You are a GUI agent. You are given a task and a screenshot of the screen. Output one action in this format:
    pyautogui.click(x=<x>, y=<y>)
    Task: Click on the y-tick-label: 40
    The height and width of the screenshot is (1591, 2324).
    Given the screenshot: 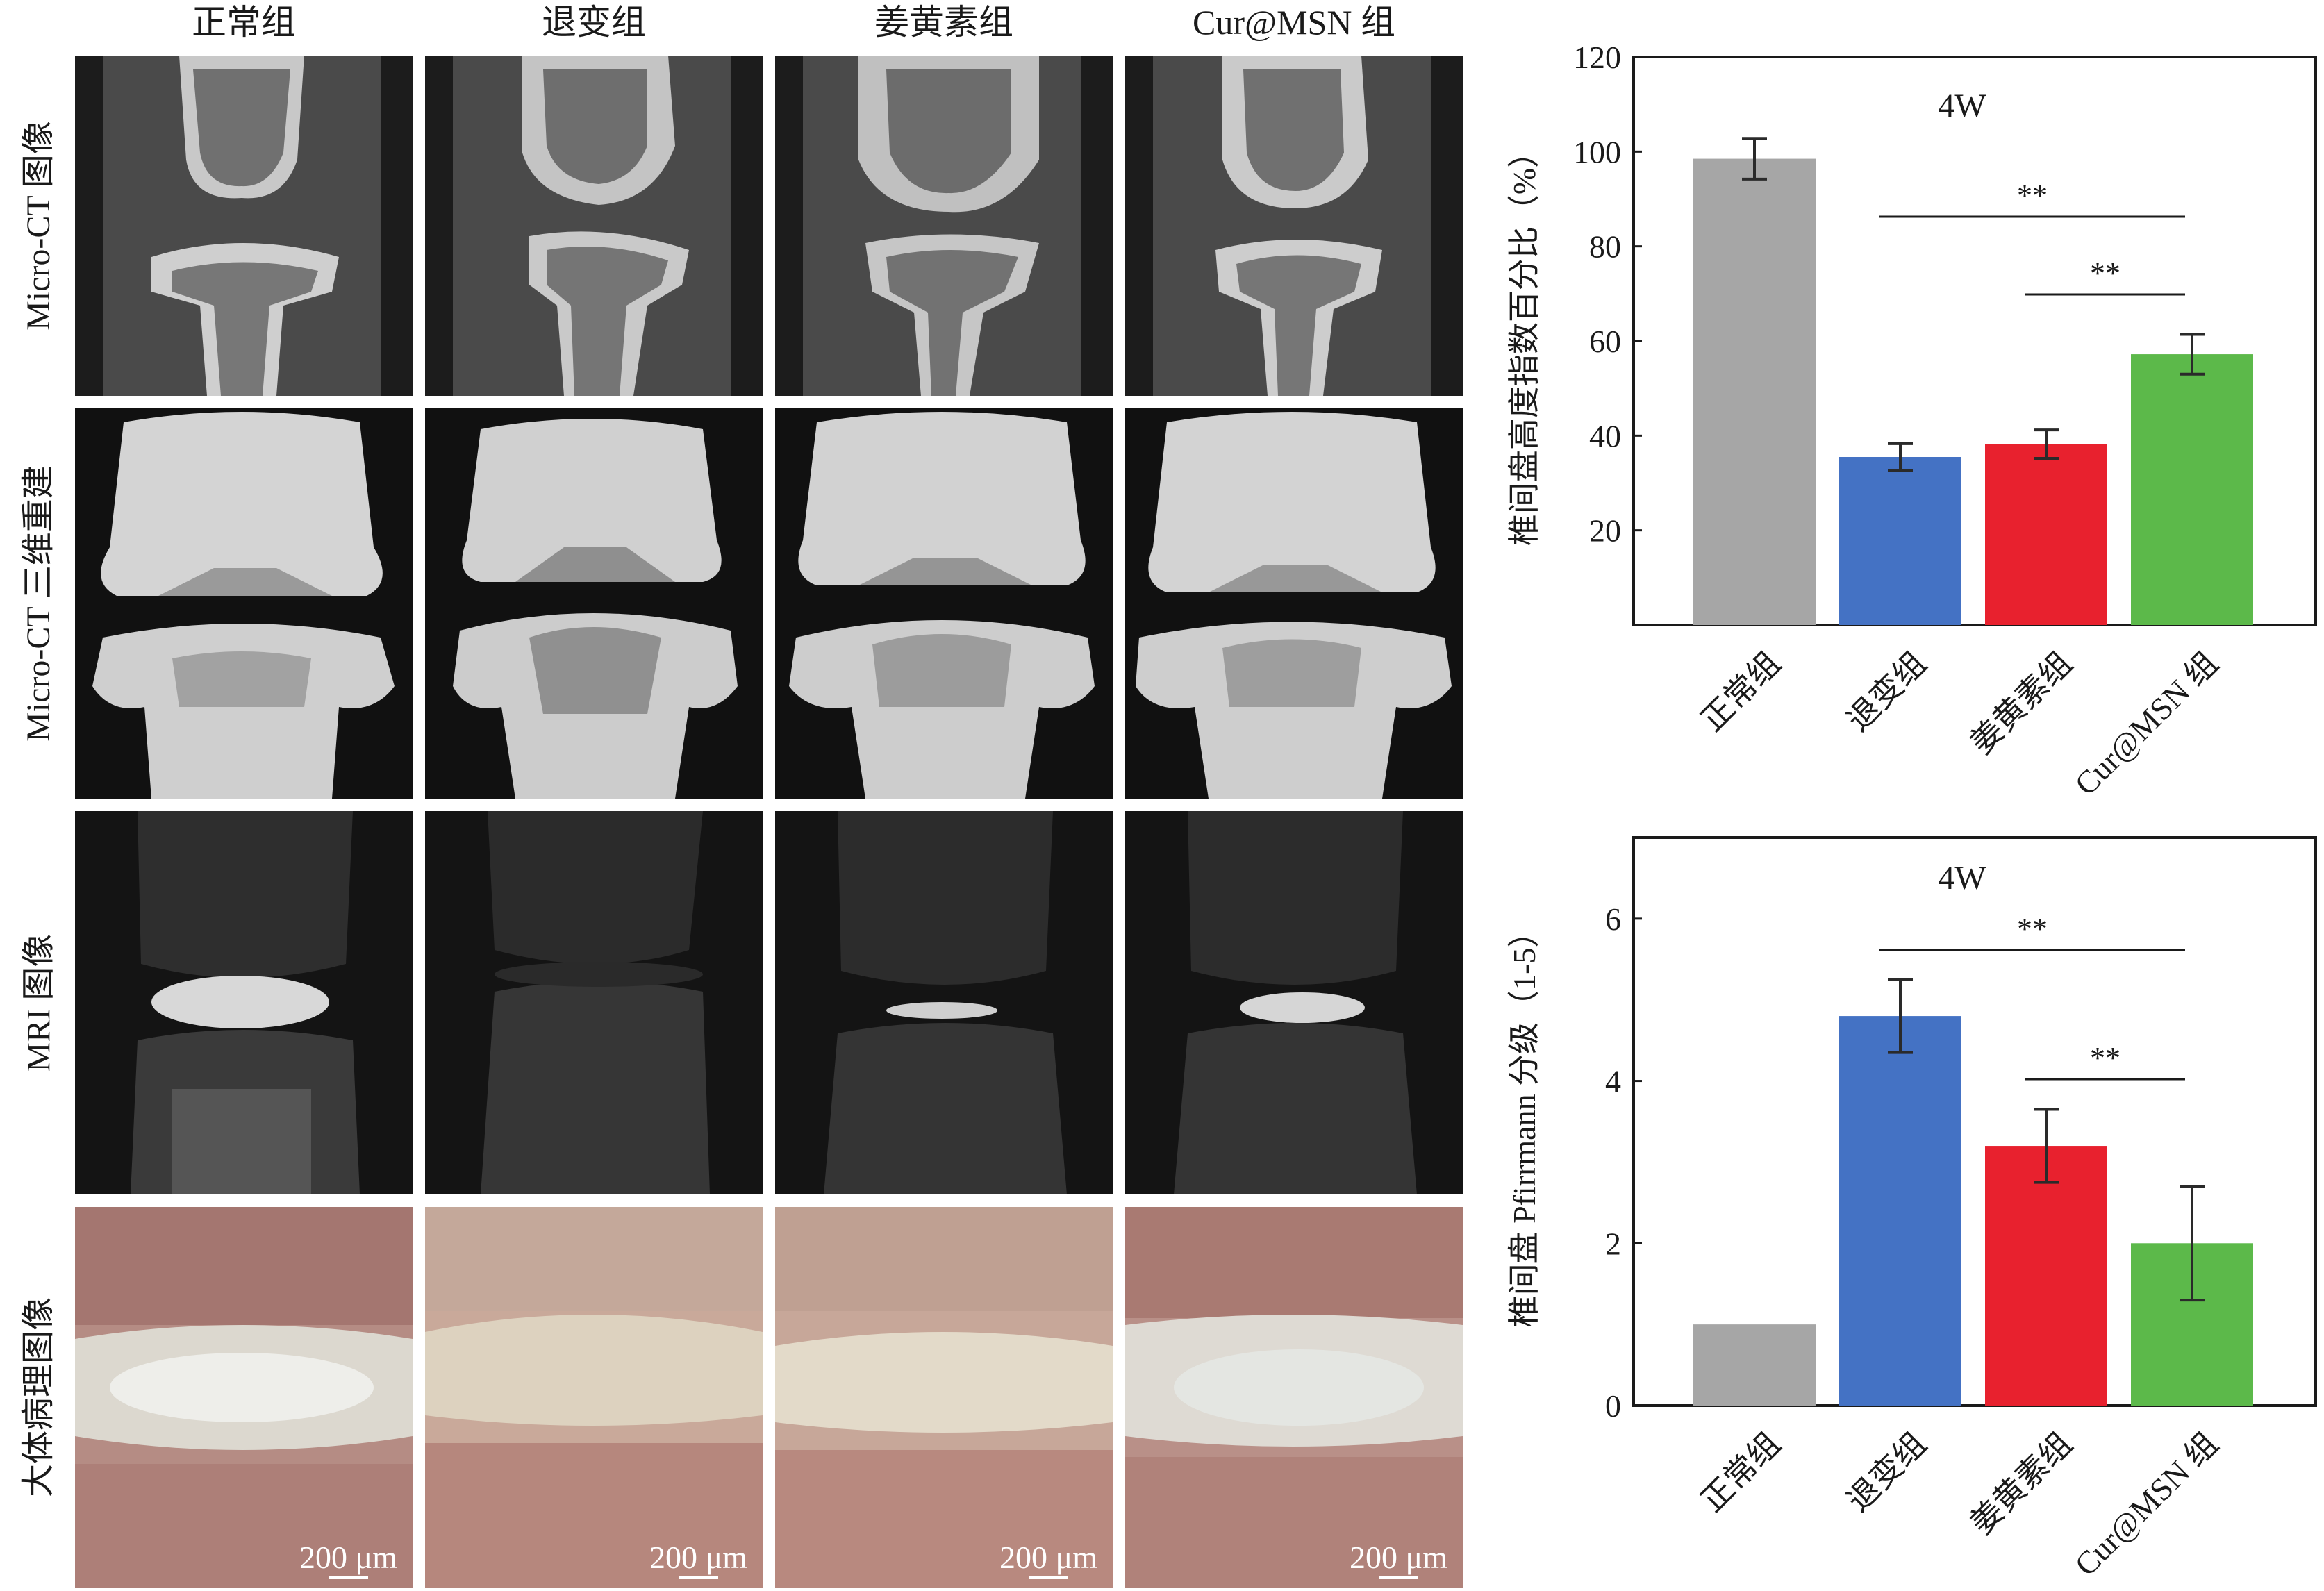 What is the action you would take?
    pyautogui.click(x=1605, y=435)
    